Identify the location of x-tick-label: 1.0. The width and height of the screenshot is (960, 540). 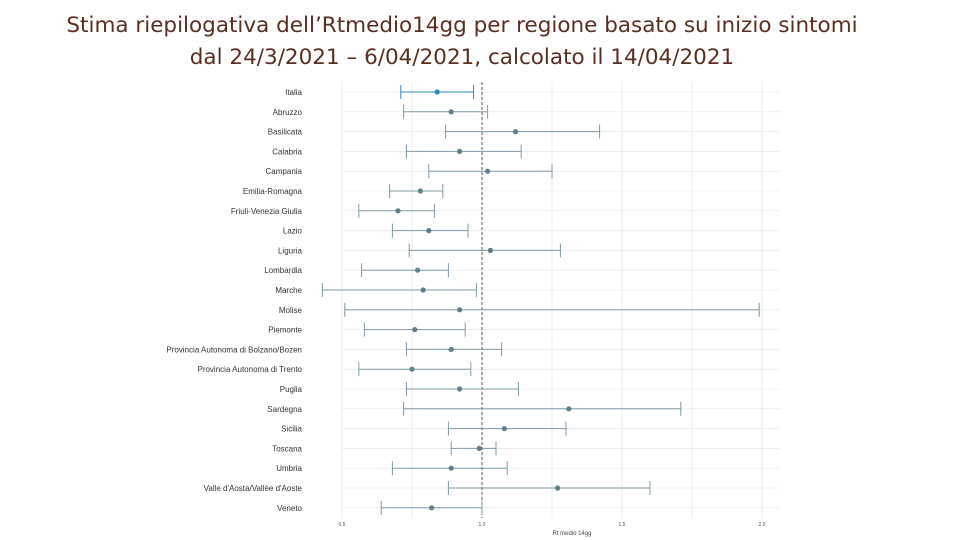
(482, 525).